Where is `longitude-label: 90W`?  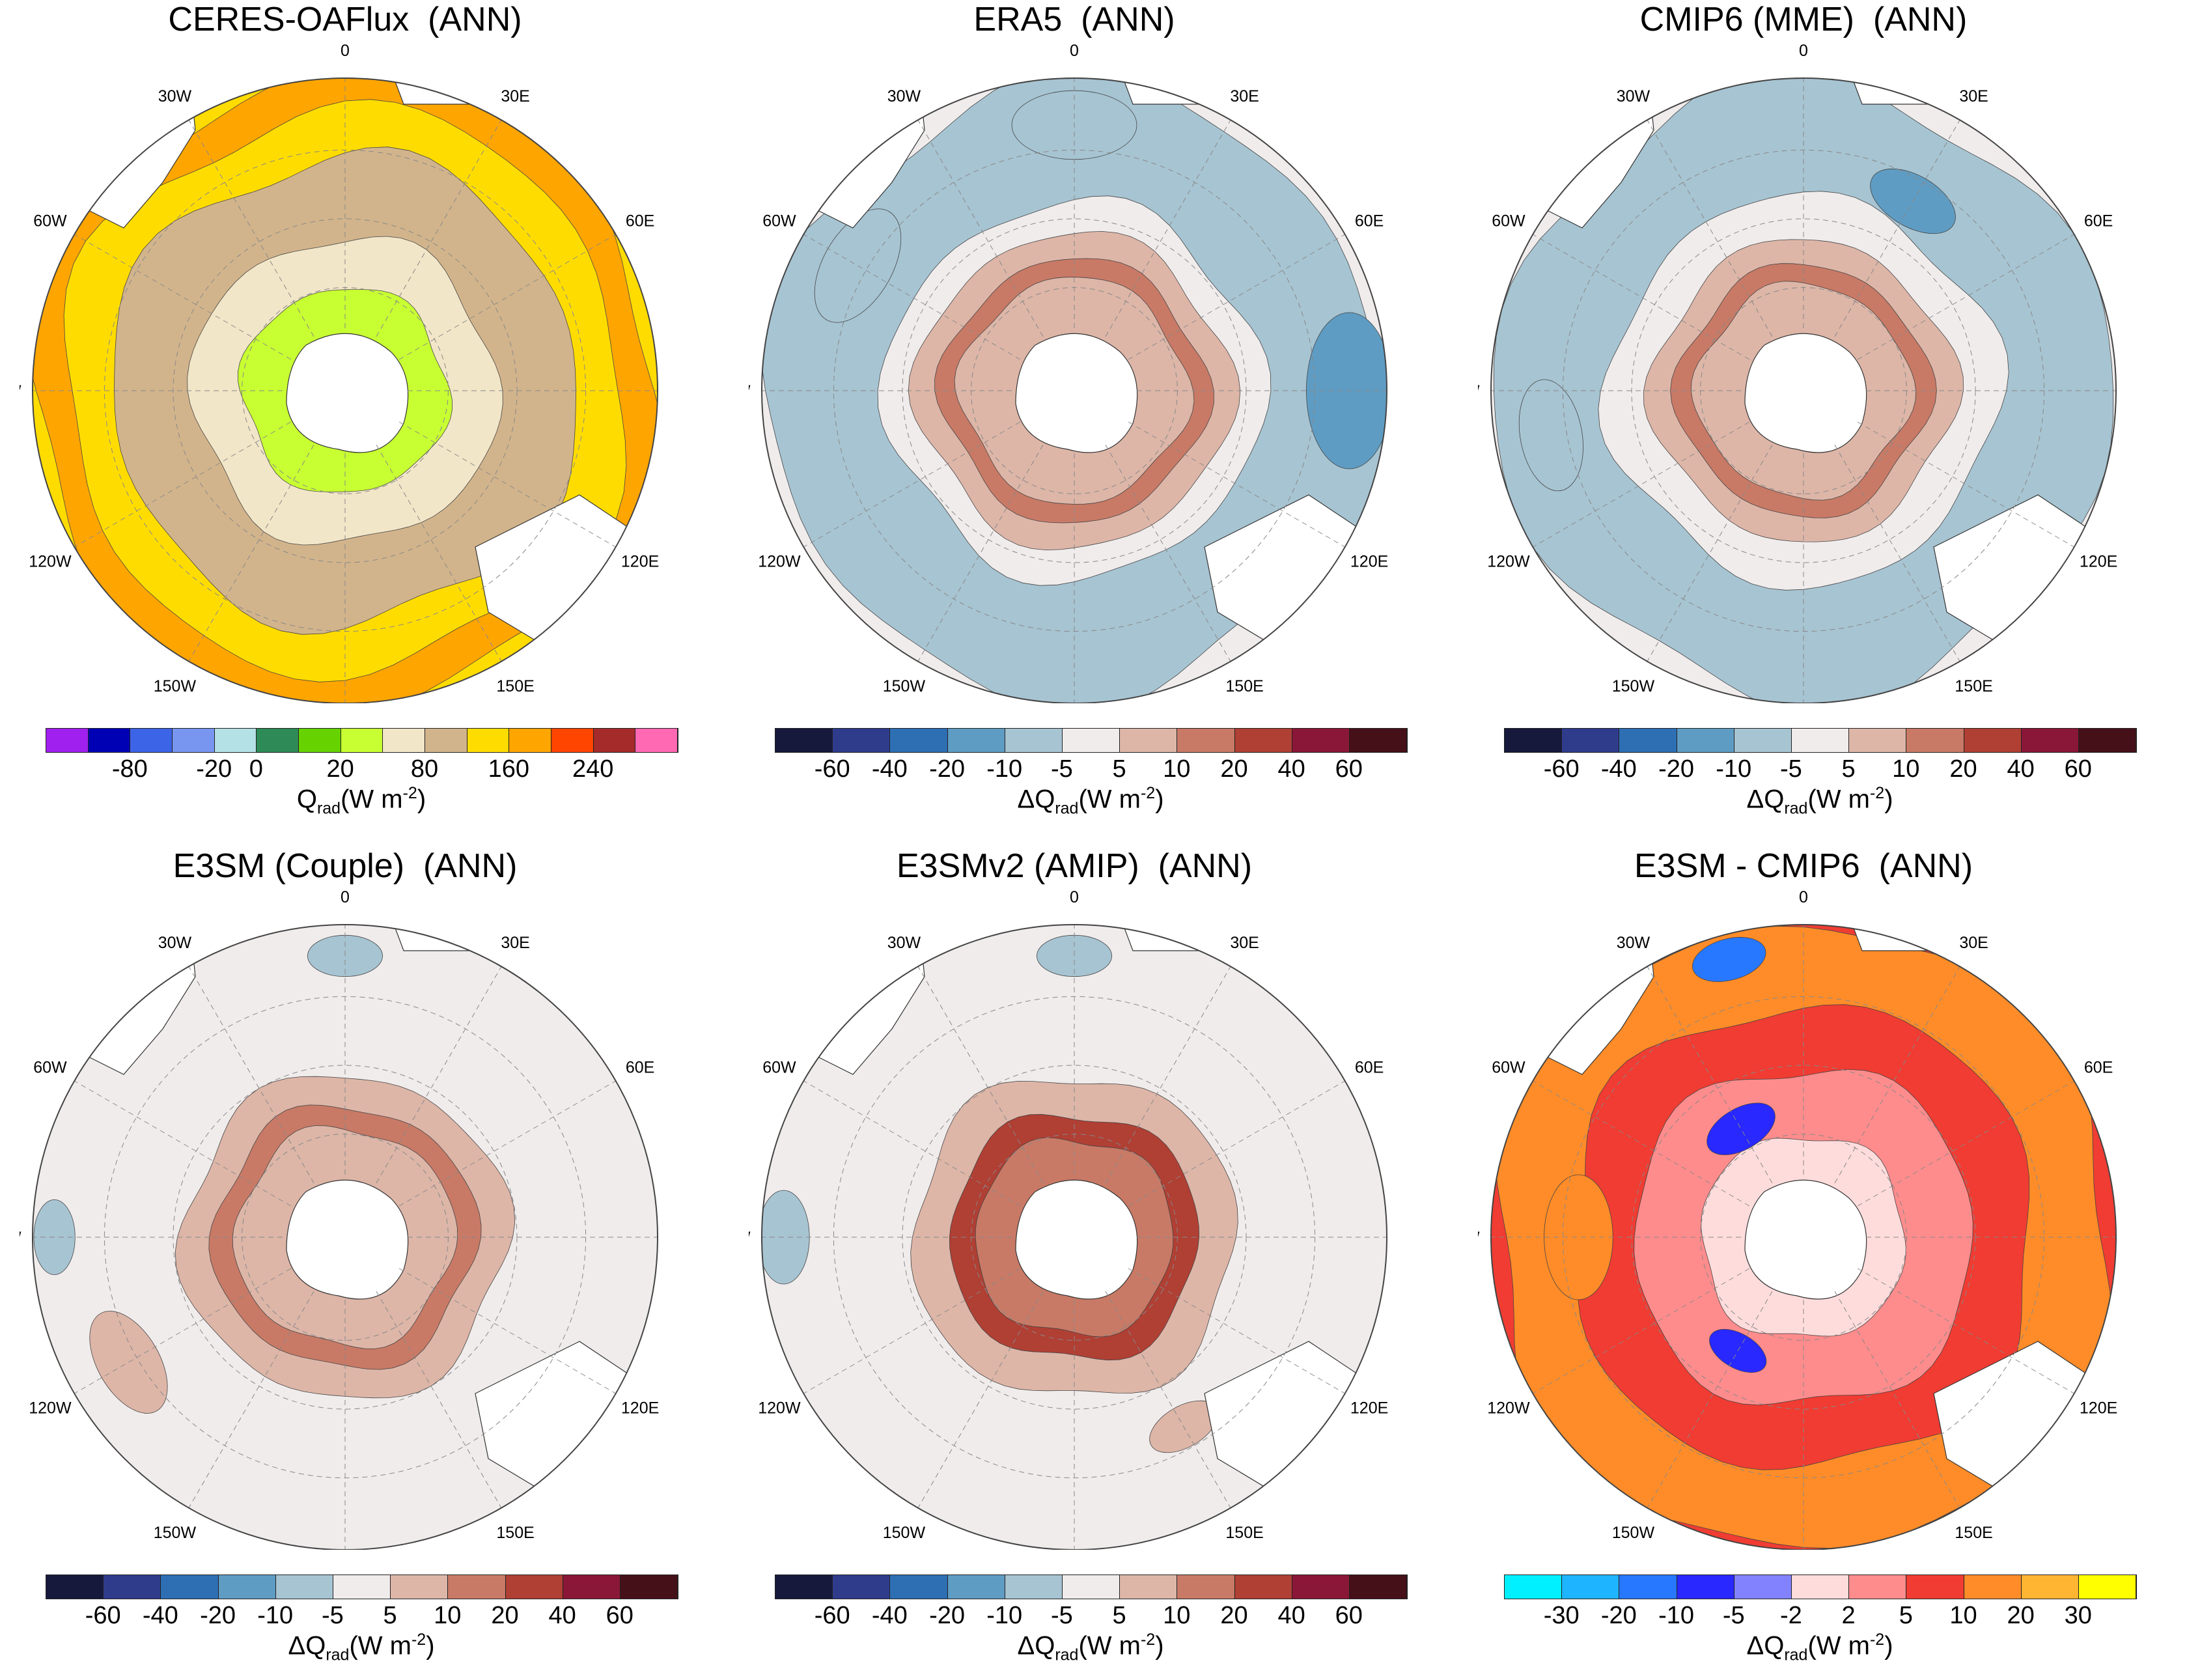 longitude-label: 90W is located at coordinates (20, 1238).